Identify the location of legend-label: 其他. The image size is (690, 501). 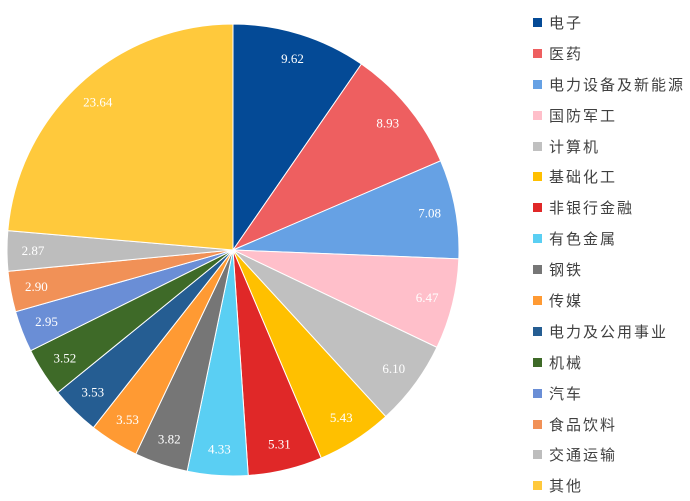
(566, 486).